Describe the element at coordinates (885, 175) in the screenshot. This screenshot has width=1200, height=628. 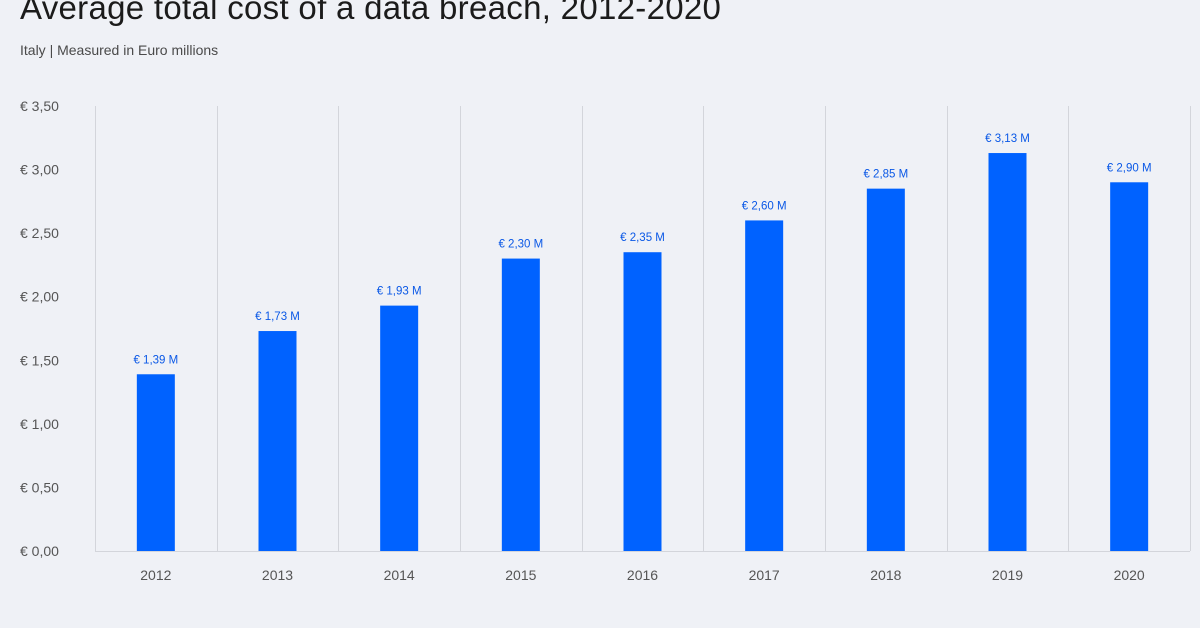
I see `data-label-2018: € 2,85 M` at that location.